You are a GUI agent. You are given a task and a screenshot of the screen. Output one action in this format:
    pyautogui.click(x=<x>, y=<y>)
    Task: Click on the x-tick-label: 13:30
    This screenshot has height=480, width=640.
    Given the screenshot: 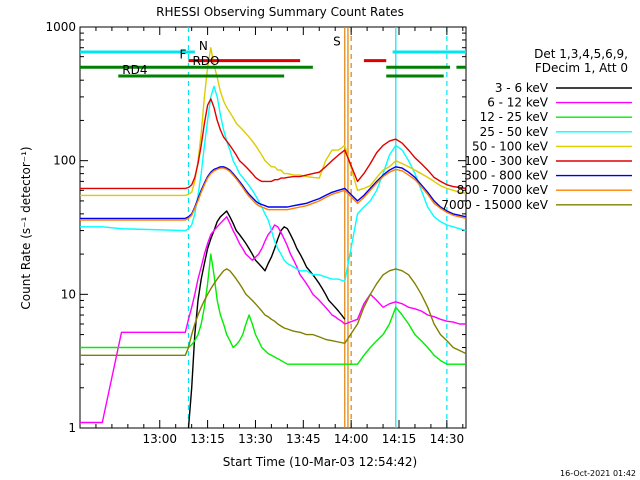 What is the action you would take?
    pyautogui.click(x=255, y=439)
    